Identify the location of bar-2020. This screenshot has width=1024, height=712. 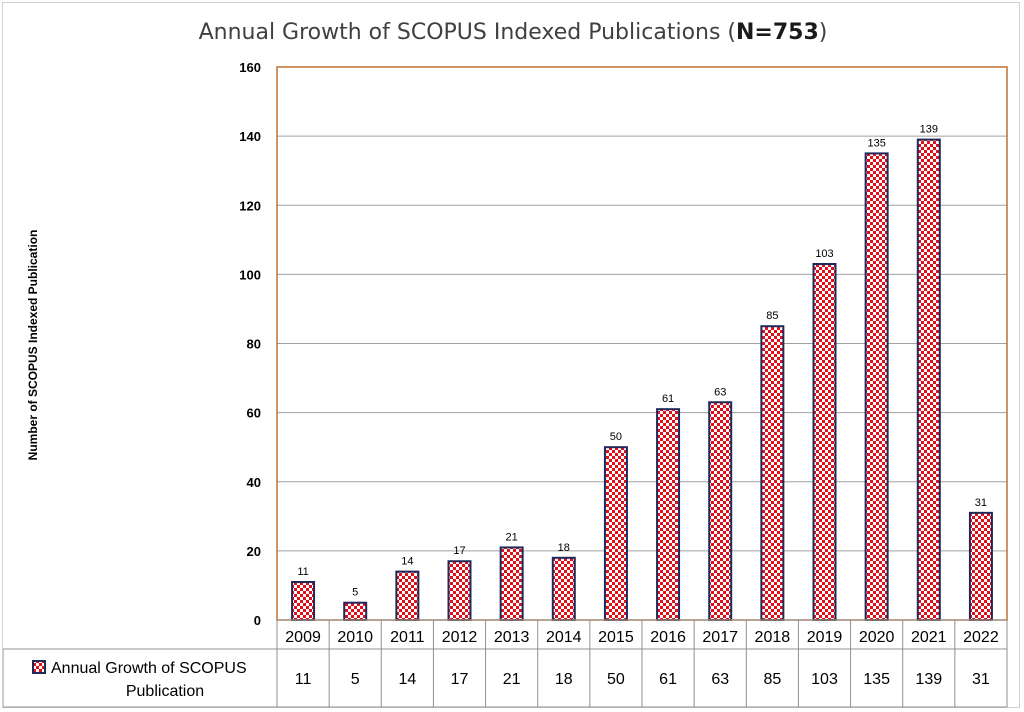
(876, 386).